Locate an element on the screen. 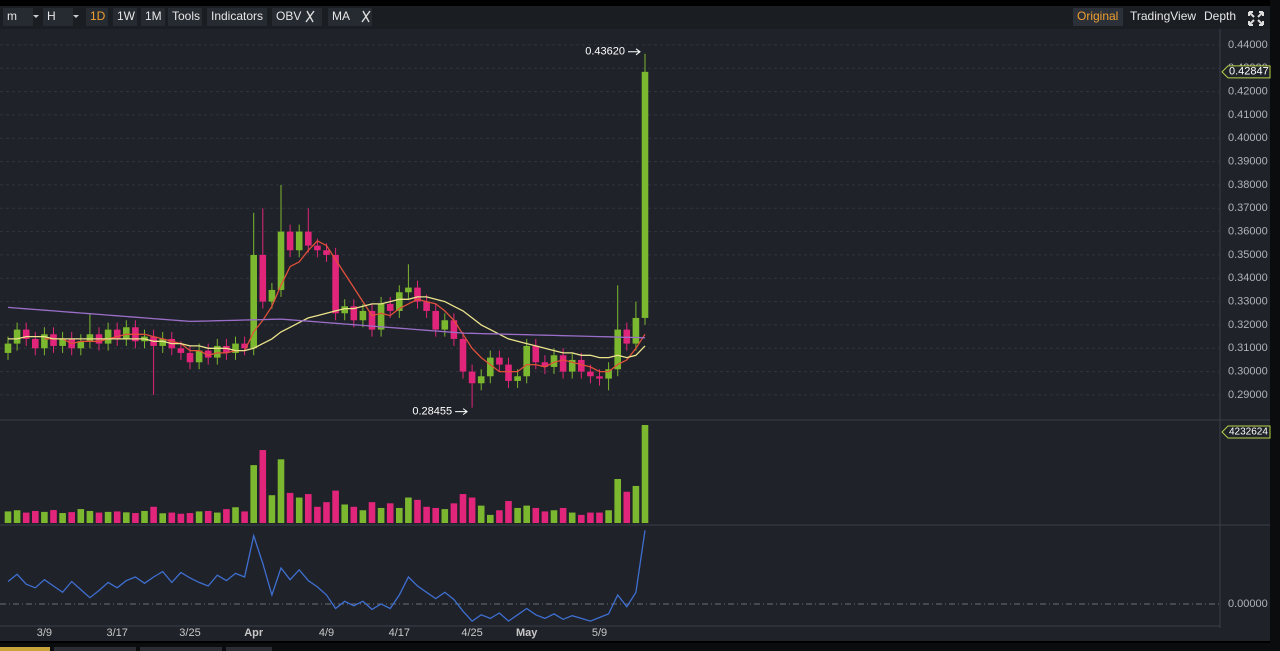 The image size is (1280, 651). toolbar-label: OBV is located at coordinates (288, 16).